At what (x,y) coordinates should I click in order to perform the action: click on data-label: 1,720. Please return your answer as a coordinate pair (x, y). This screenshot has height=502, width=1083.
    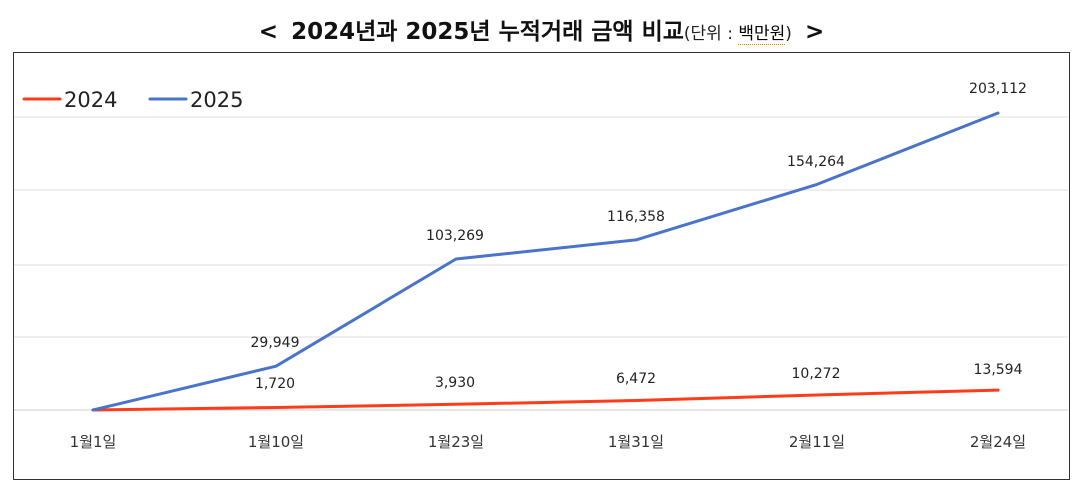
    Looking at the image, I should click on (275, 384).